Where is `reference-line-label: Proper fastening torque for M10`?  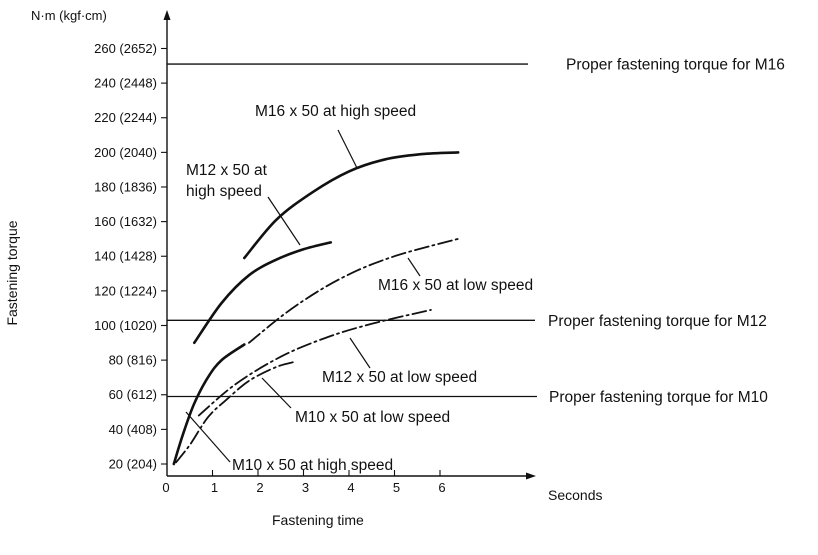
reference-line-label: Proper fastening torque for M10 is located at coordinates (658, 397).